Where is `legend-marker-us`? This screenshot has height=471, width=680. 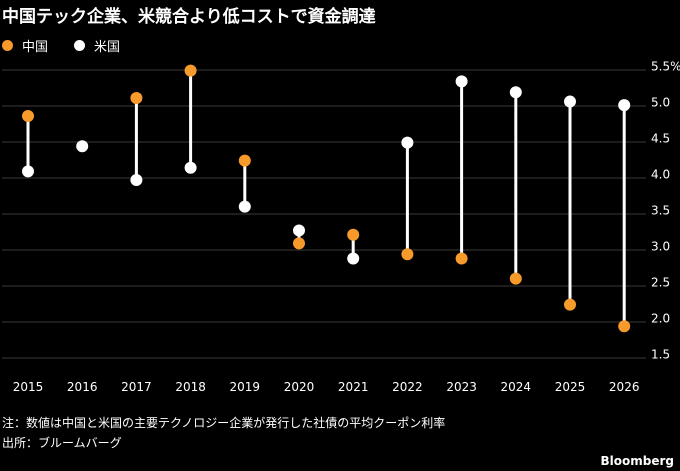
legend-marker-us is located at coordinates (80, 45).